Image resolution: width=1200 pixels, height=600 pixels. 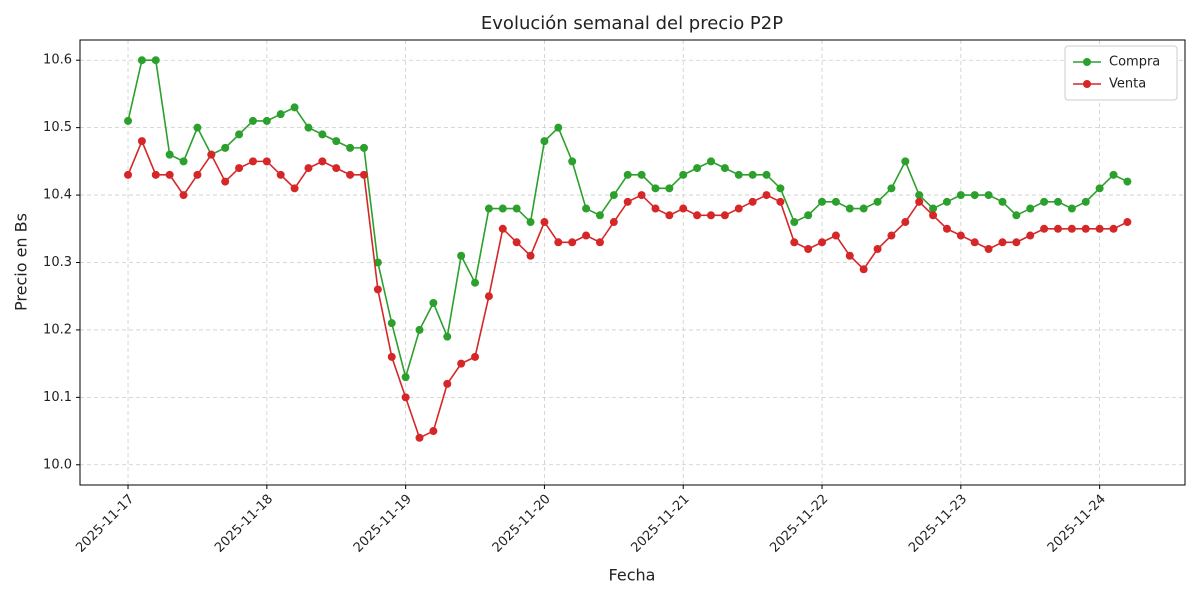 What do you see at coordinates (21, 262) in the screenshot?
I see `y-axis-label: Precio en Bs` at bounding box center [21, 262].